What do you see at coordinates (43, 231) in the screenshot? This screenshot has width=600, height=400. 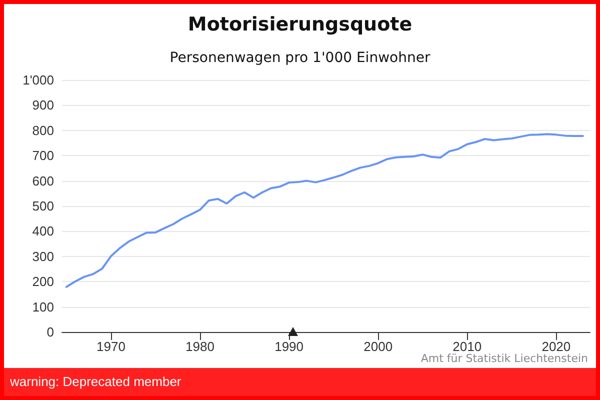 I see `y-tick-label: 400` at bounding box center [43, 231].